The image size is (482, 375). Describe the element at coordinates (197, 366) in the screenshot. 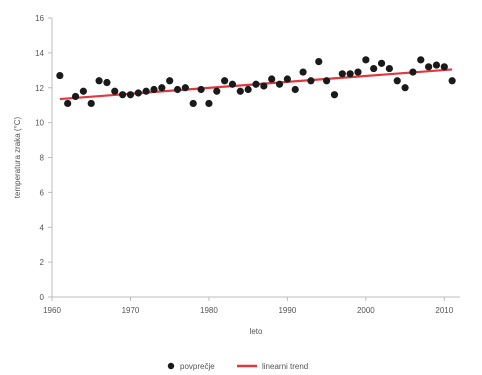

I see `legend-label-points: povprečje` at that location.